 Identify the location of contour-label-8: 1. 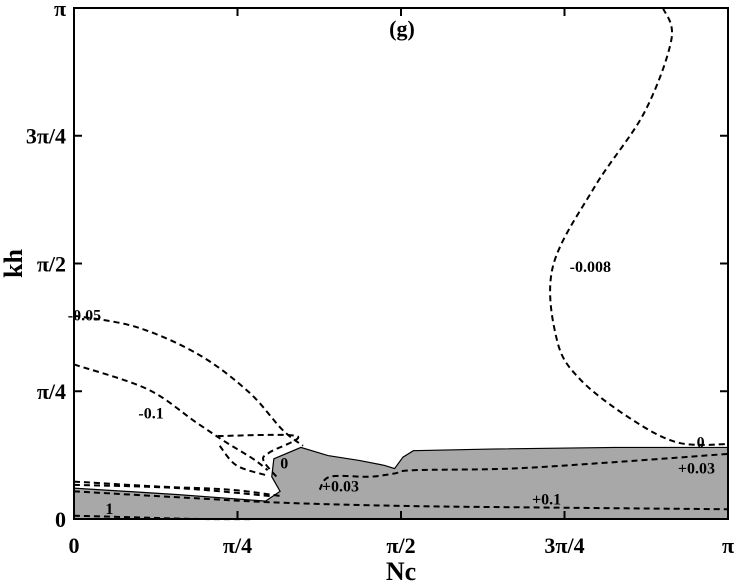
(109, 509).